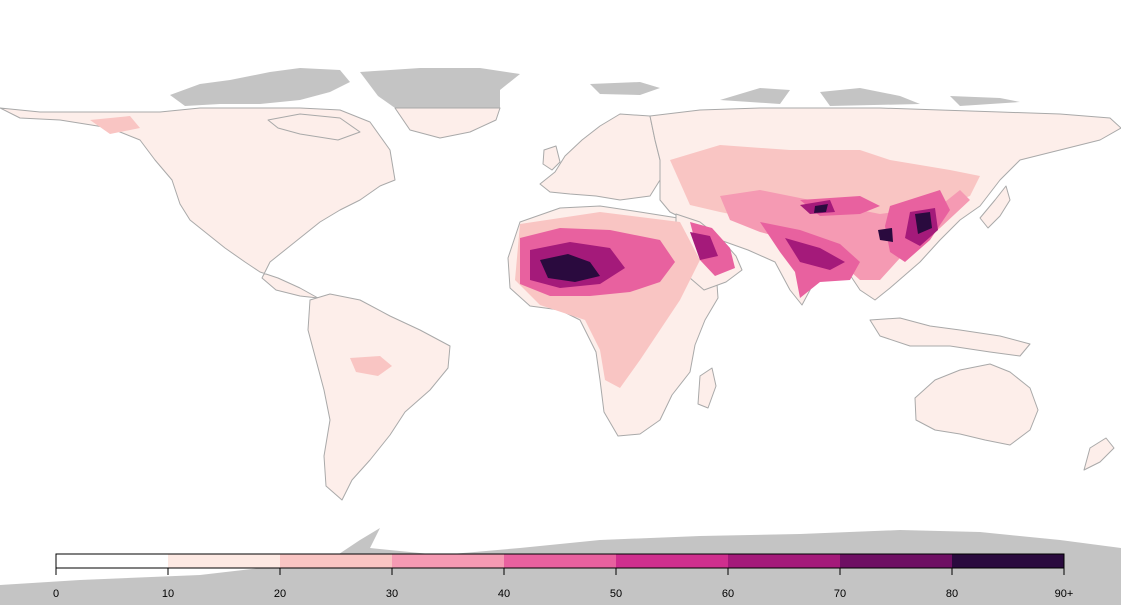  What do you see at coordinates (805, 94) in the screenshot?
I see `russian-arctic-islands` at bounding box center [805, 94].